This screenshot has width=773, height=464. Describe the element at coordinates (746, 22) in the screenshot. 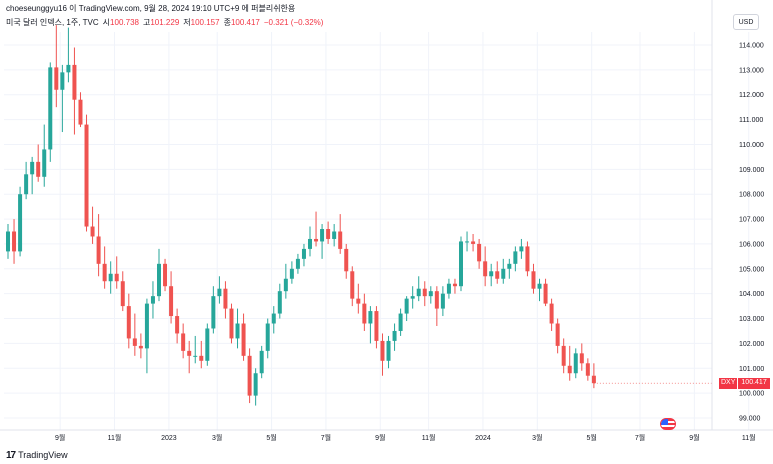

I see `currency-selector: USD` at that location.